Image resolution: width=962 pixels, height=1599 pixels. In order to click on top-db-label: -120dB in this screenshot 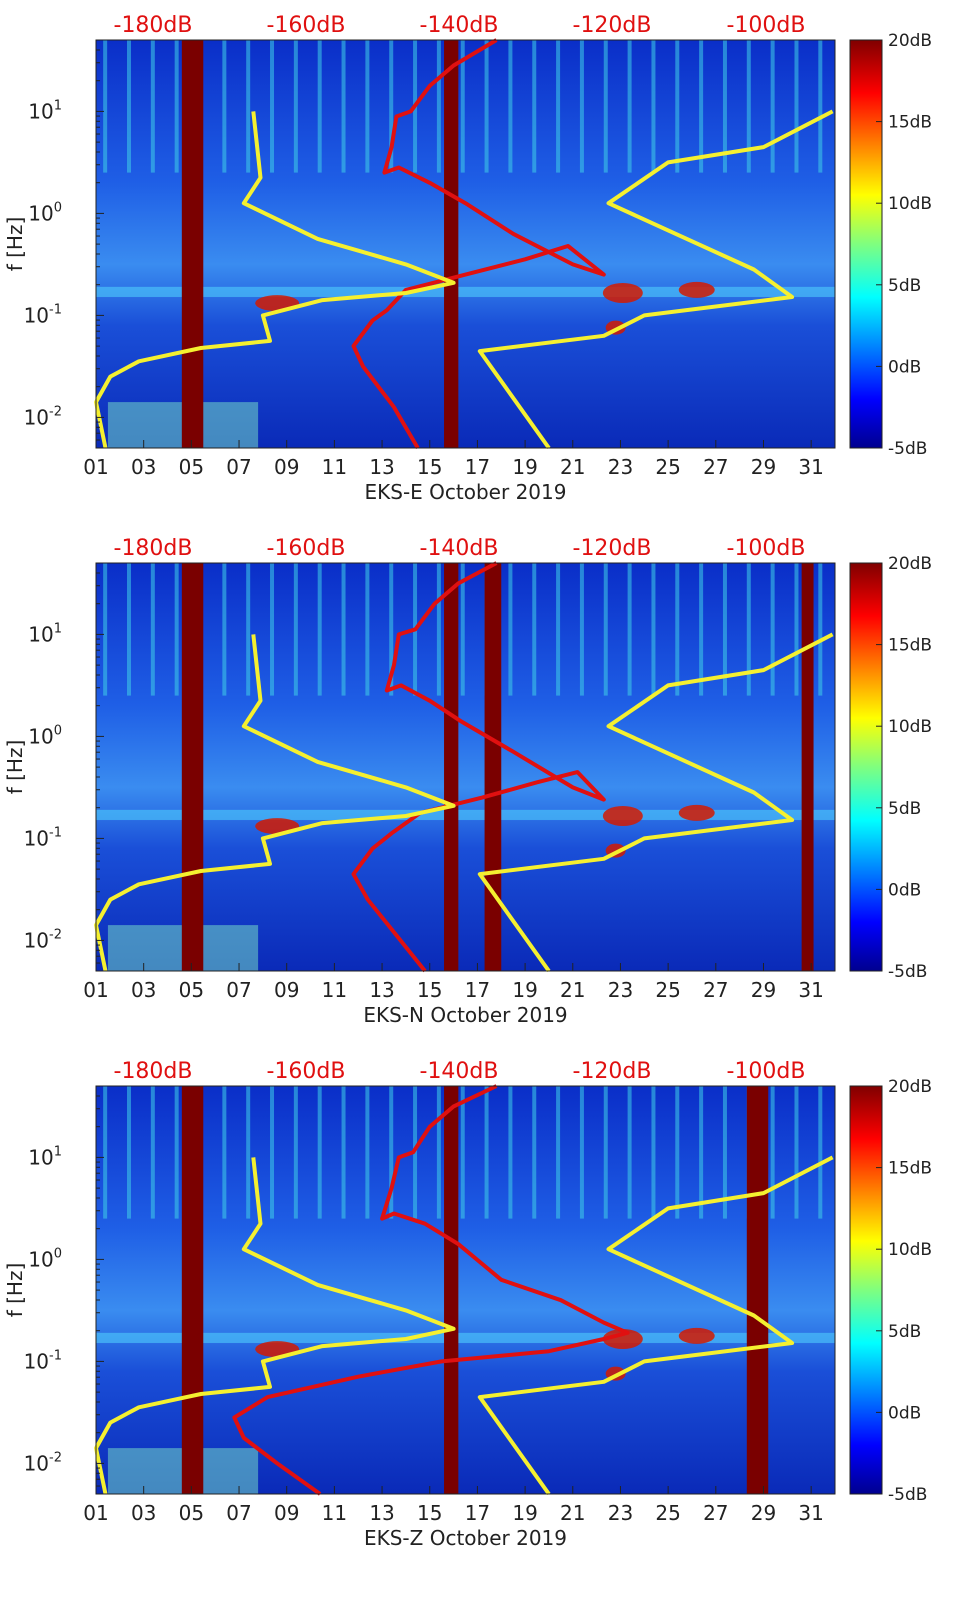, I will do `click(612, 25)`.